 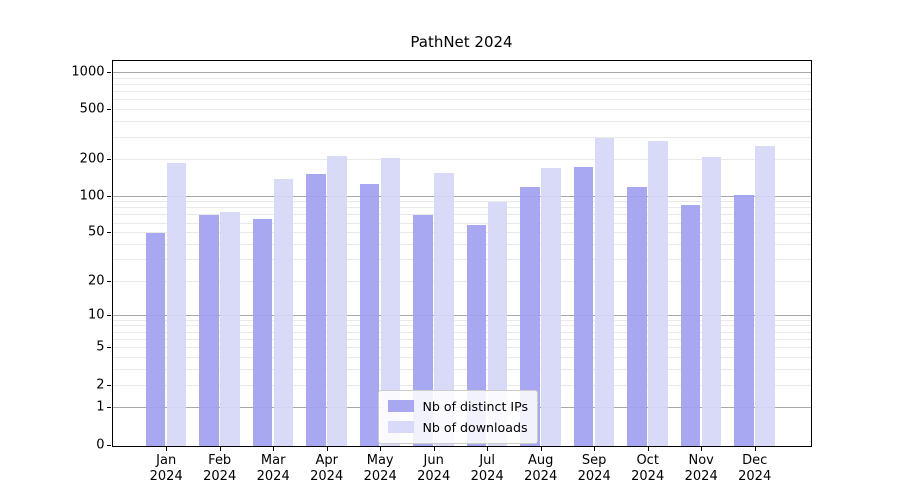 What do you see at coordinates (594, 468) in the screenshot?
I see `x-tick-label: Sep 2024` at bounding box center [594, 468].